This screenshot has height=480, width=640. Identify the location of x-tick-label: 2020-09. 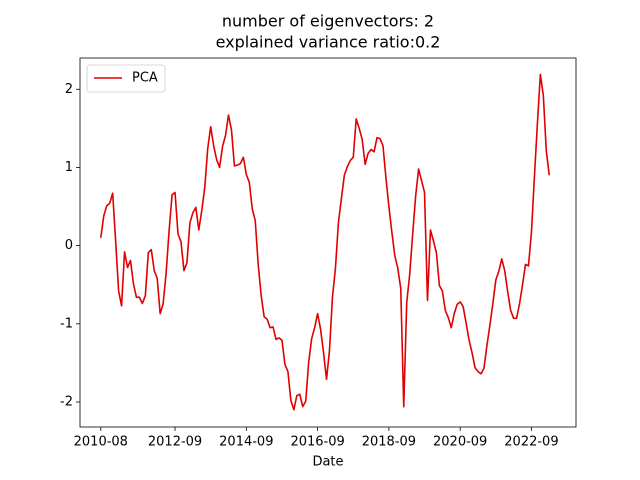
(460, 442).